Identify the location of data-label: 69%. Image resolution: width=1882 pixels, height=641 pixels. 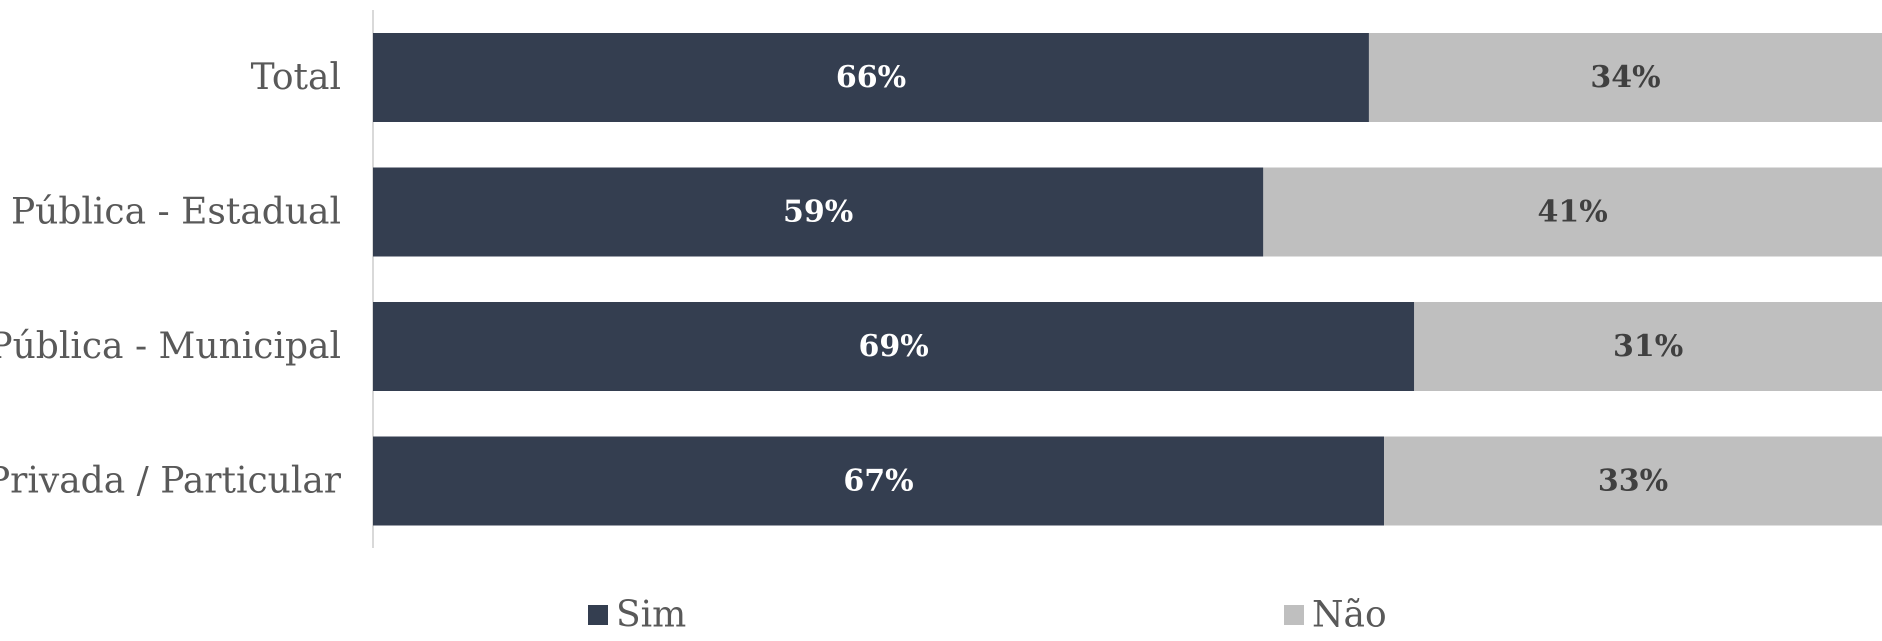
(893, 346).